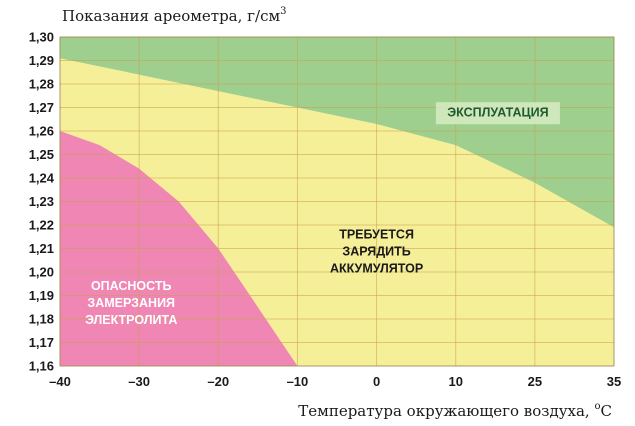  Describe the element at coordinates (376, 234) in the screenshot. I see `zone-label-line: ТРЕБУЕТСЯ` at that location.